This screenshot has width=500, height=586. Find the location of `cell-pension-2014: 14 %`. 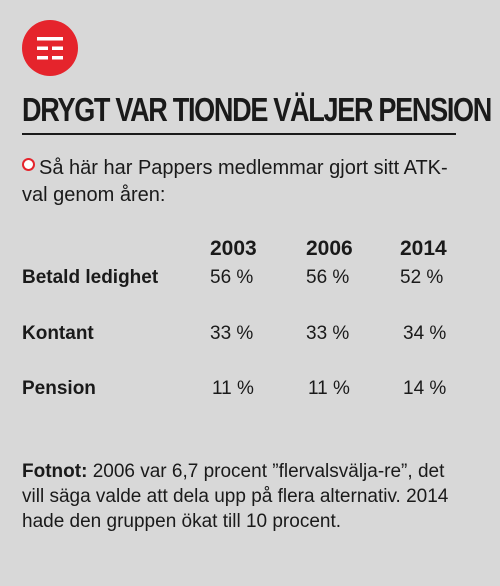

cell-pension-2014: 14 % is located at coordinates (425, 388).